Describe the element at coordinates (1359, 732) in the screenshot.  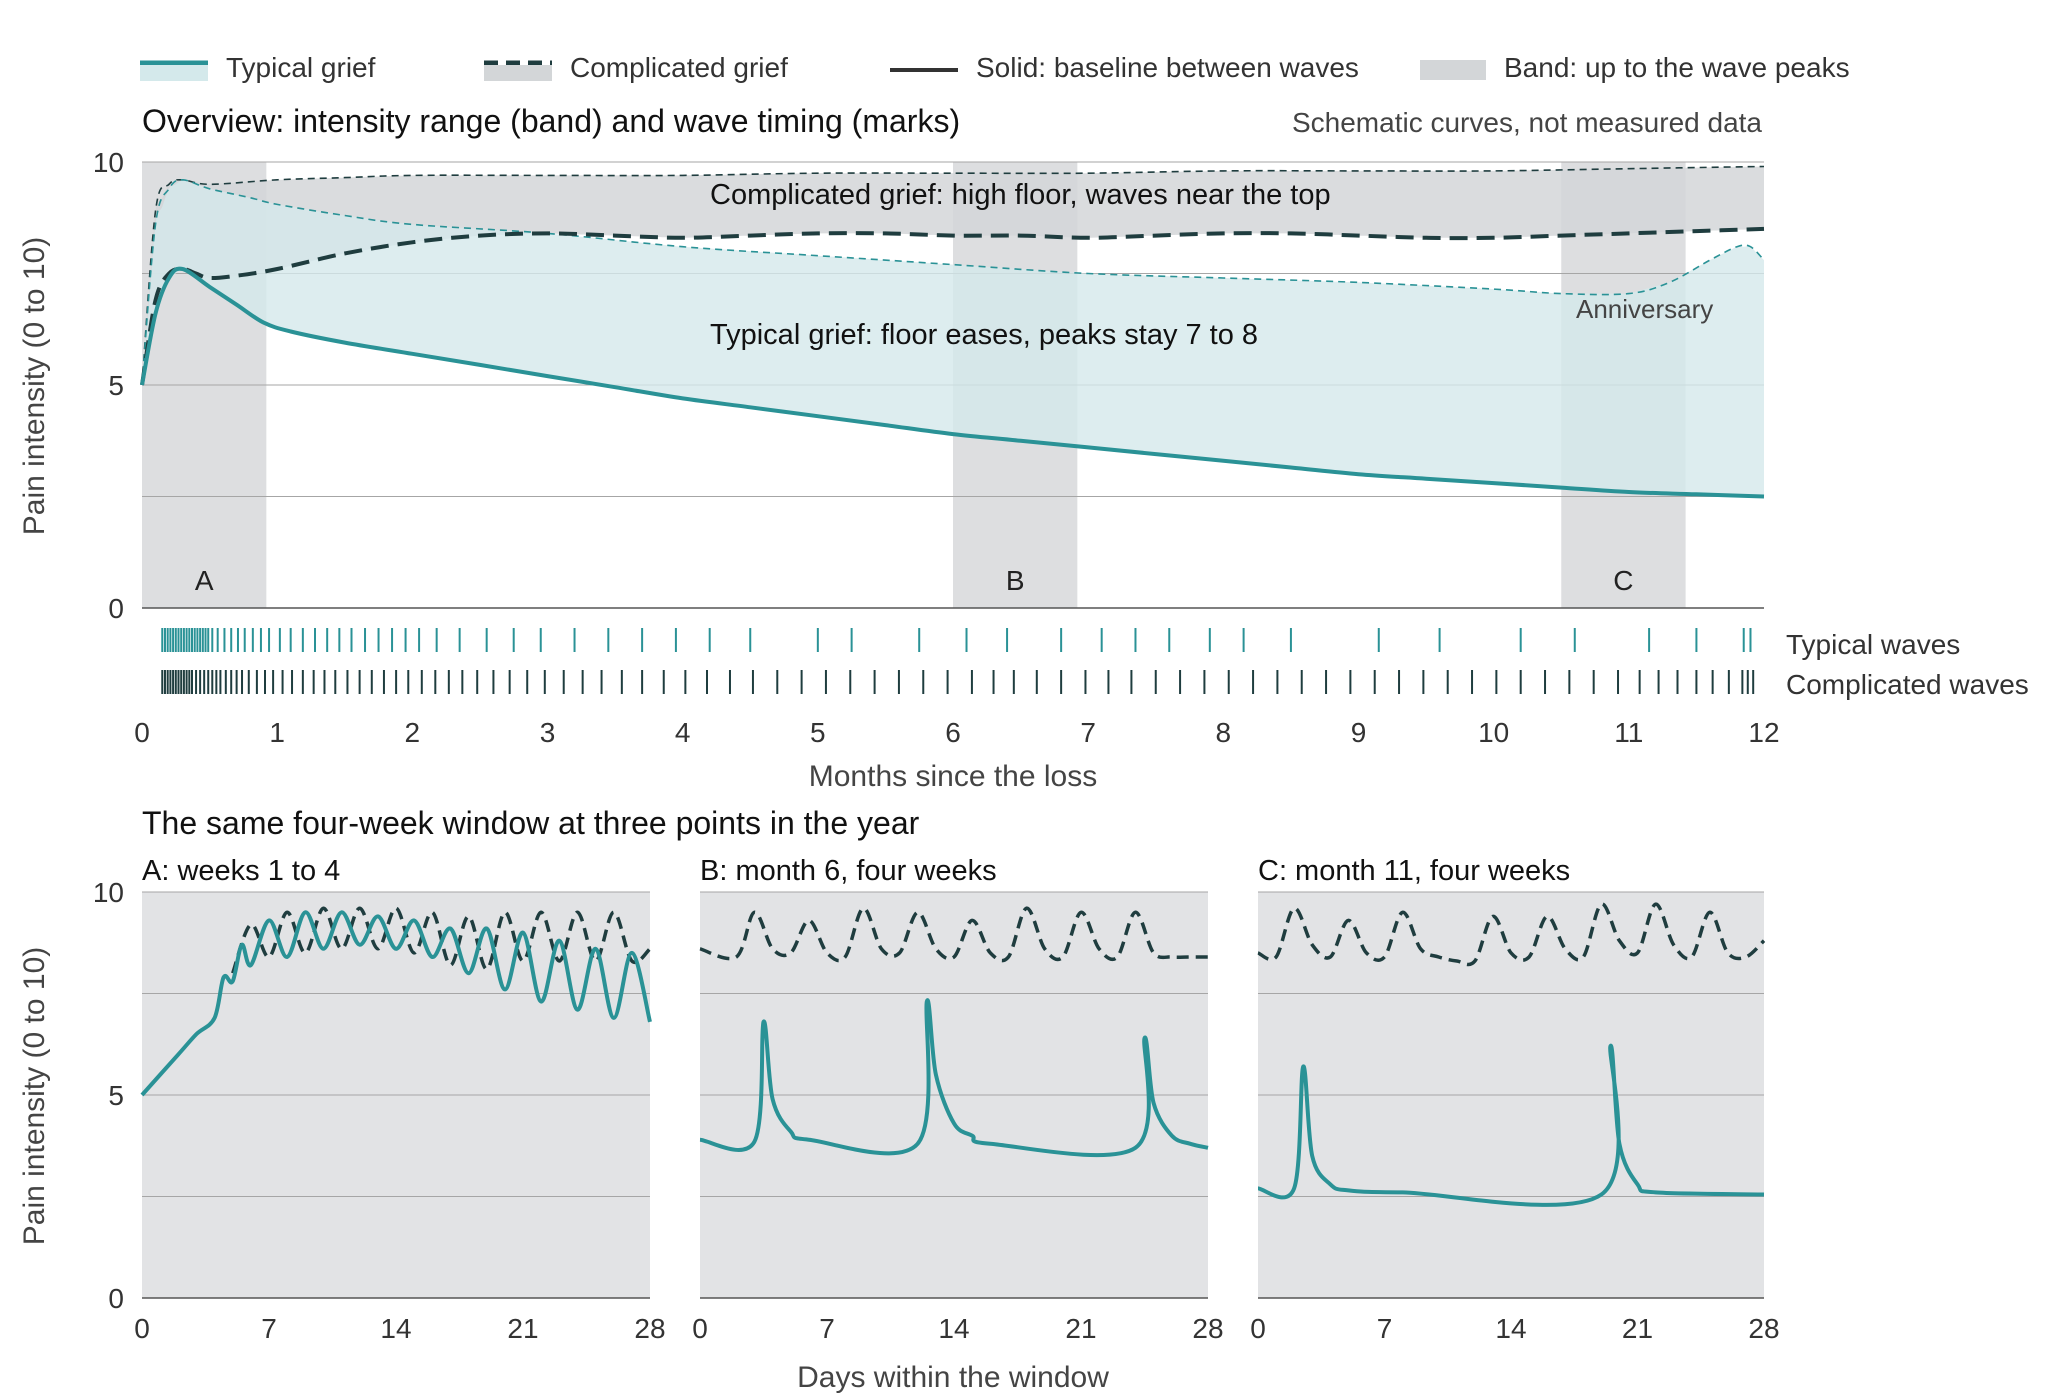
I see `overview-x-tick-label: 9` at that location.